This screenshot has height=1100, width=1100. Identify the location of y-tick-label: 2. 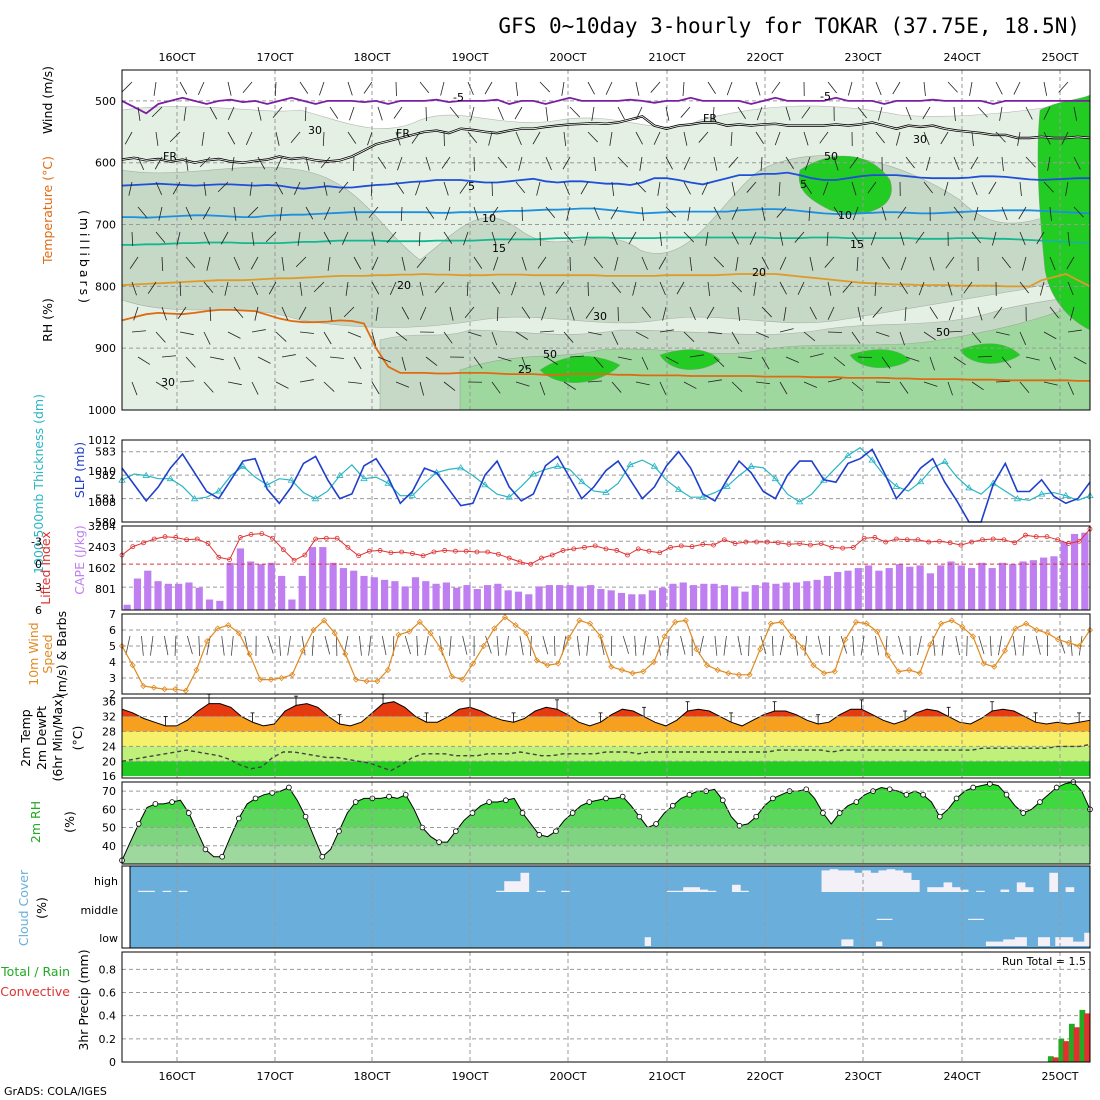
(112, 694).